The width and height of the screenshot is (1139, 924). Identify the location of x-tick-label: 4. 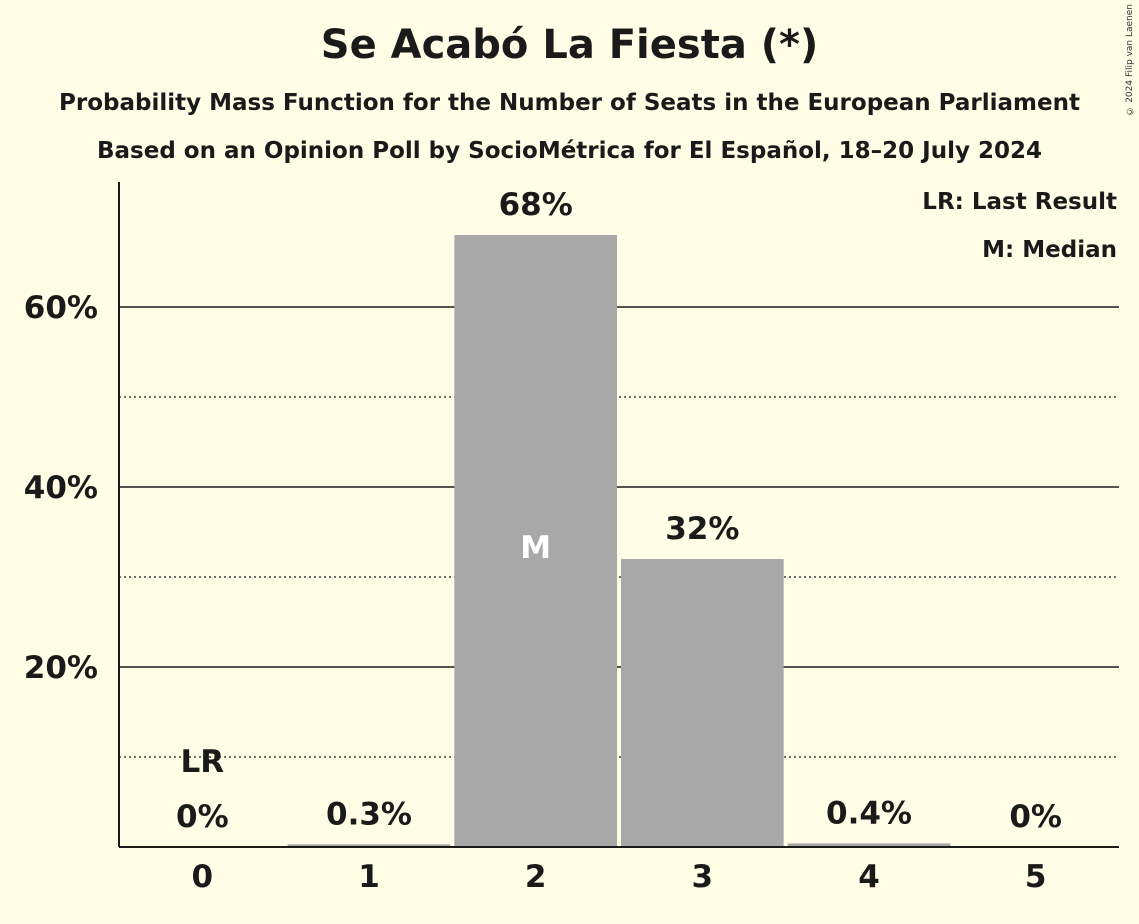
(869, 877).